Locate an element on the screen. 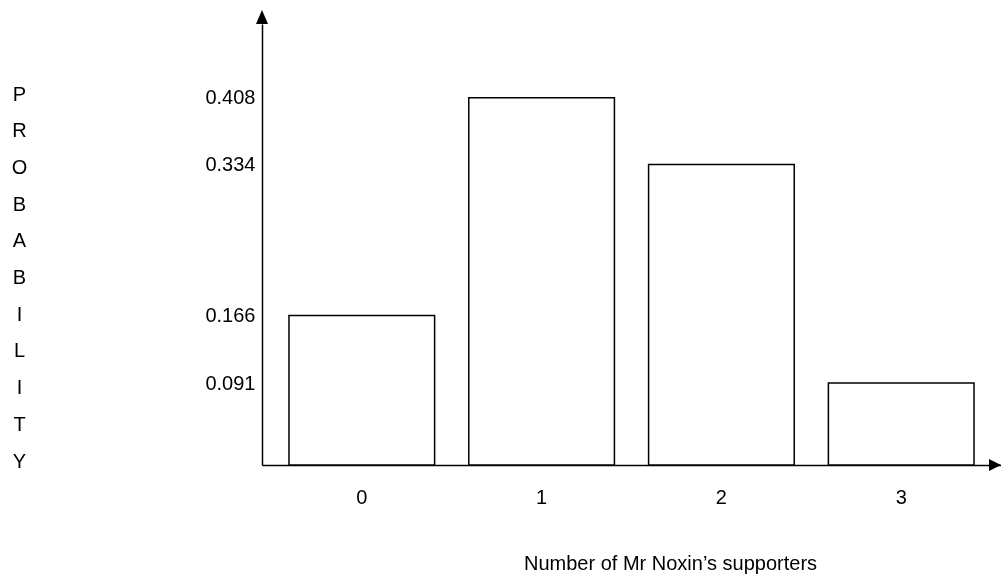 This screenshot has width=1001, height=586. x-axis-title: Number of Mr Noxin’s supporters is located at coordinates (670, 562).